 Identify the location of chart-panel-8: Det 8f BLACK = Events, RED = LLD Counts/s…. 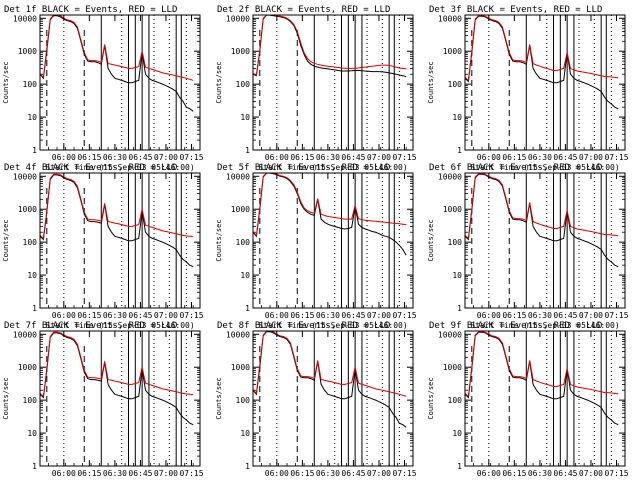
(316, 400).